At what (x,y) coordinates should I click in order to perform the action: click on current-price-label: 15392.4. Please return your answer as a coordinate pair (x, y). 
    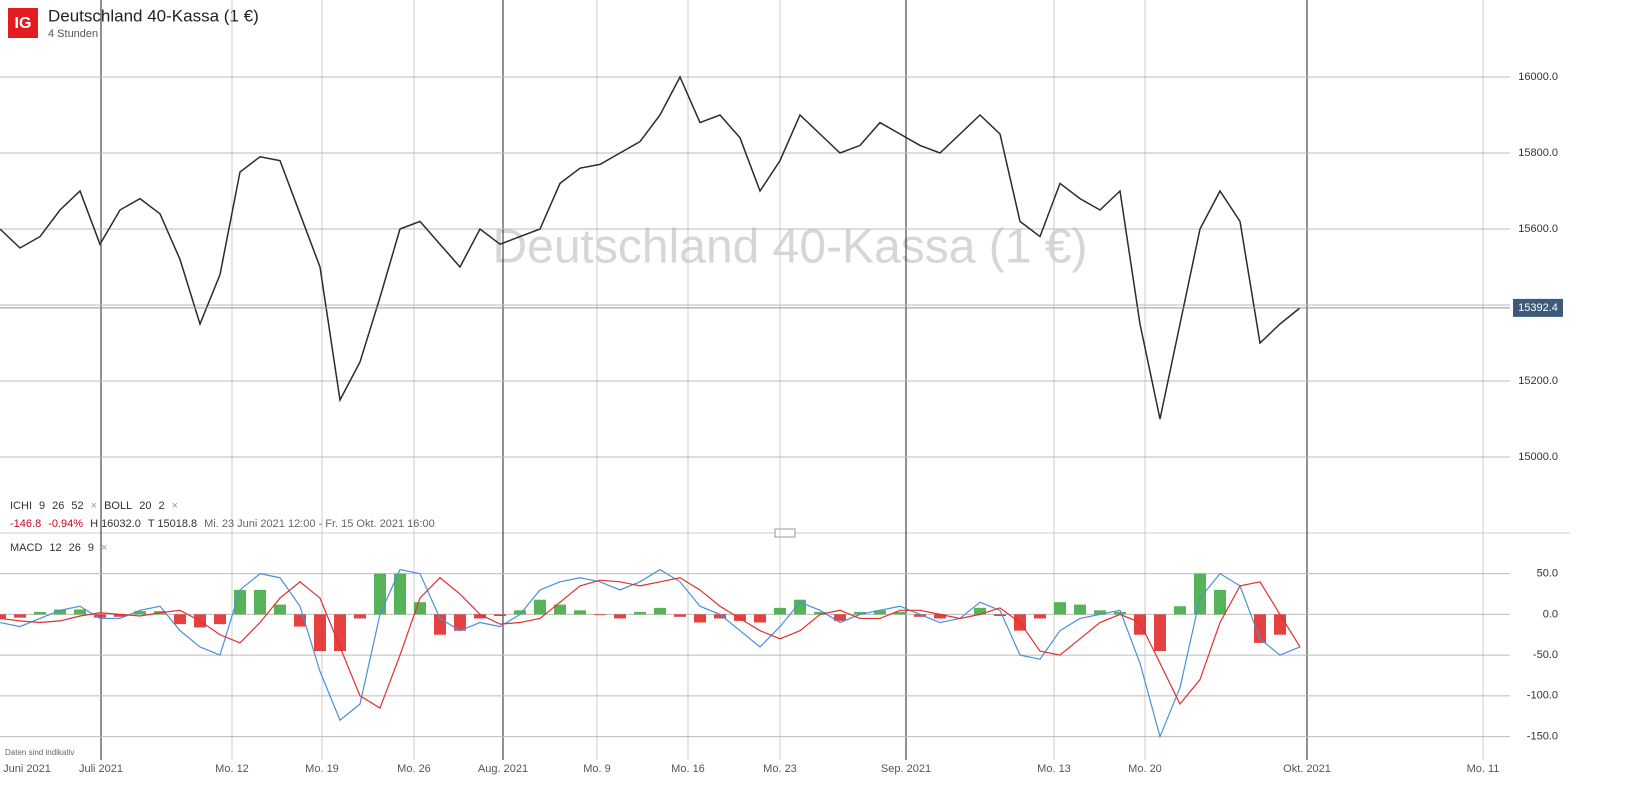
    Looking at the image, I should click on (1538, 308).